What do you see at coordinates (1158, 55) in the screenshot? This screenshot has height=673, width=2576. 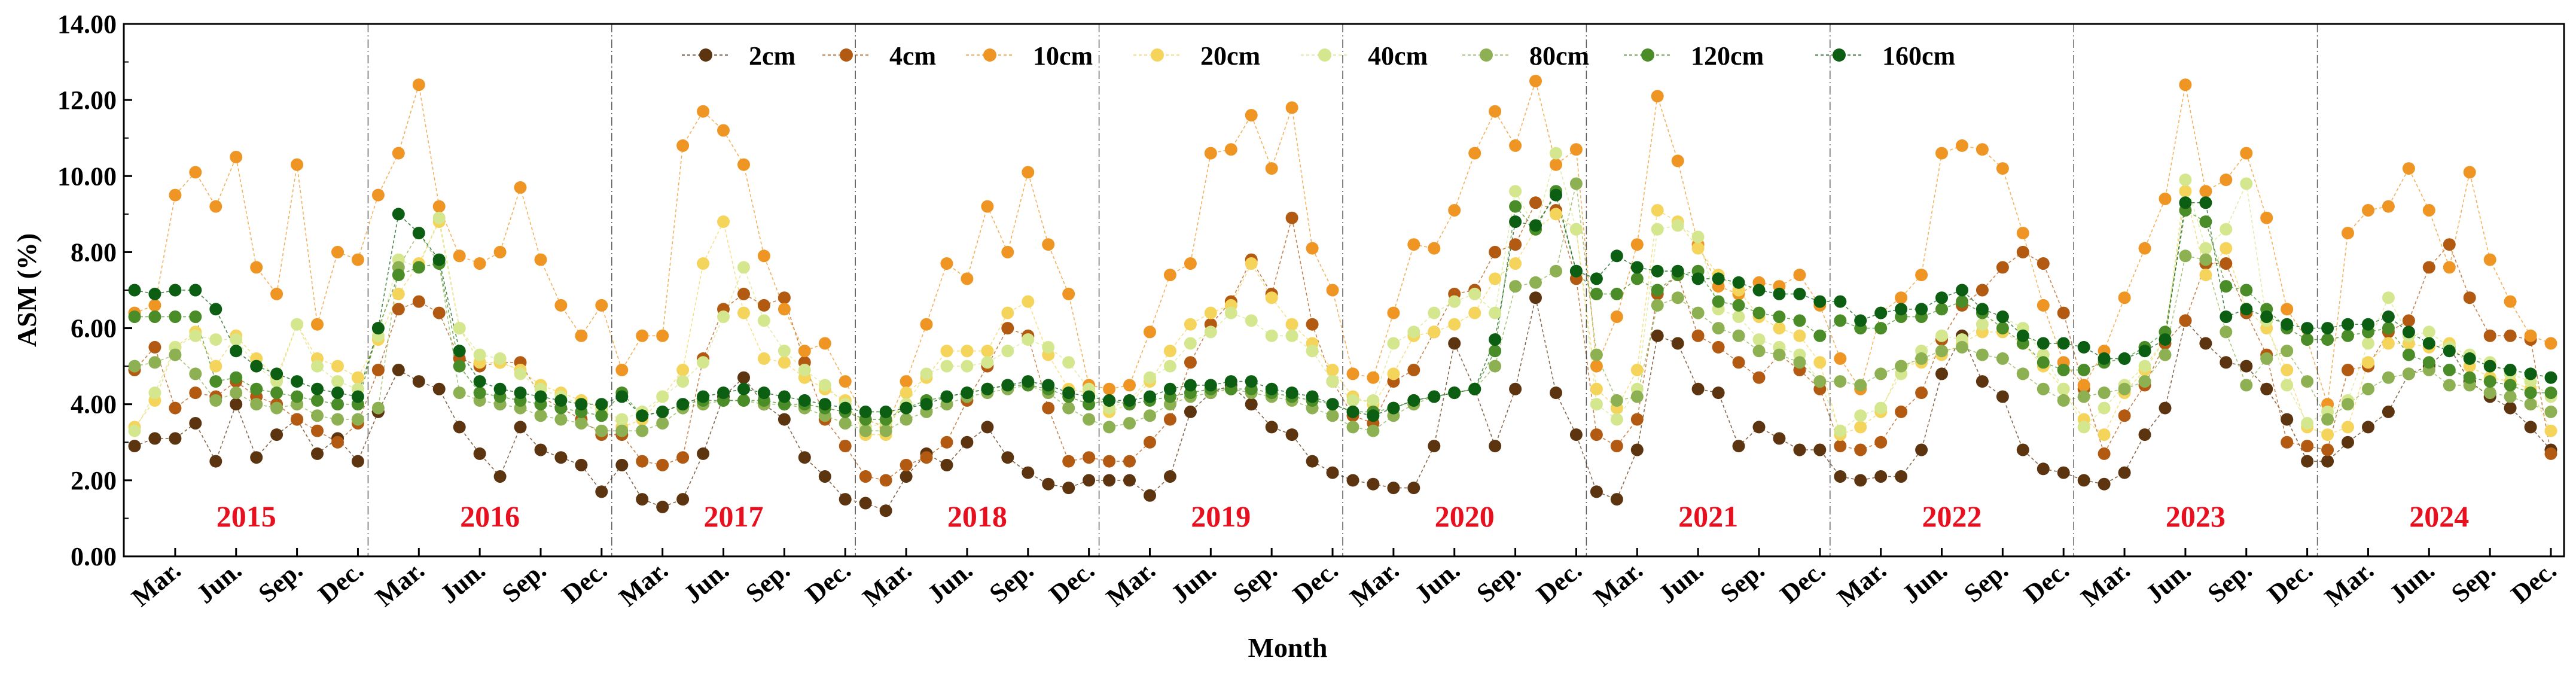 I see `legend-marker-20cm` at bounding box center [1158, 55].